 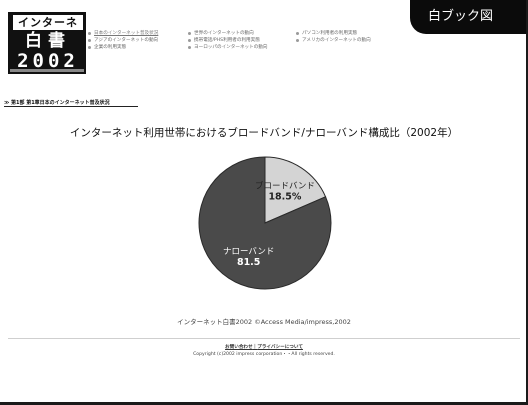 I want to click on contact-link: お問い合わせ, so click(x=239, y=347).